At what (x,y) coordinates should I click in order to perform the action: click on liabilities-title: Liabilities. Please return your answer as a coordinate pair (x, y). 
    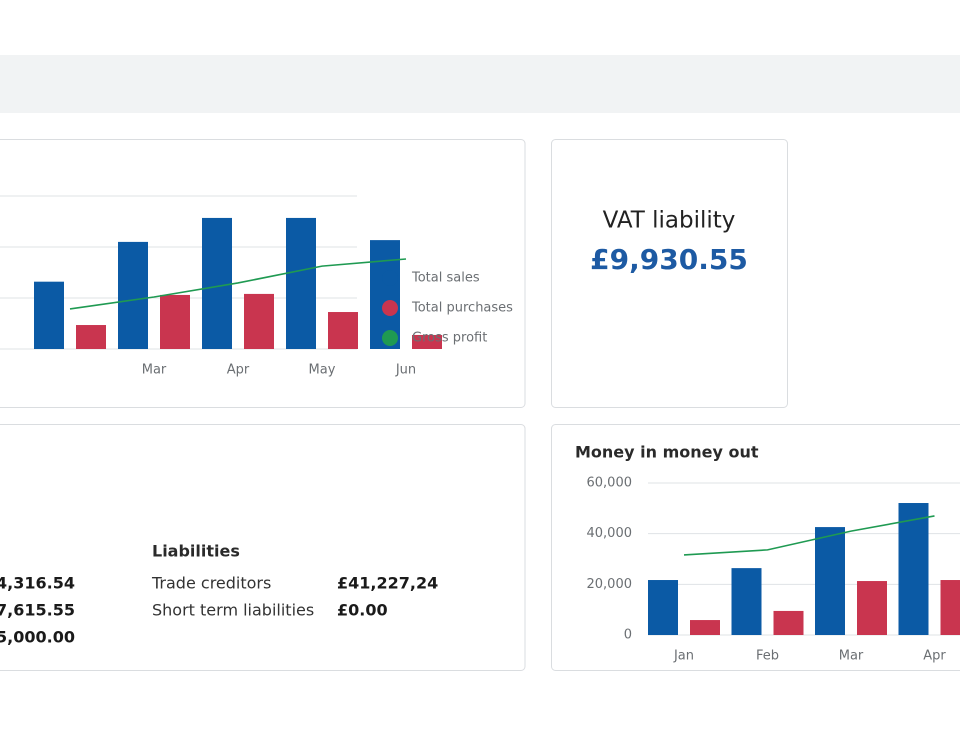
    Looking at the image, I should click on (196, 551).